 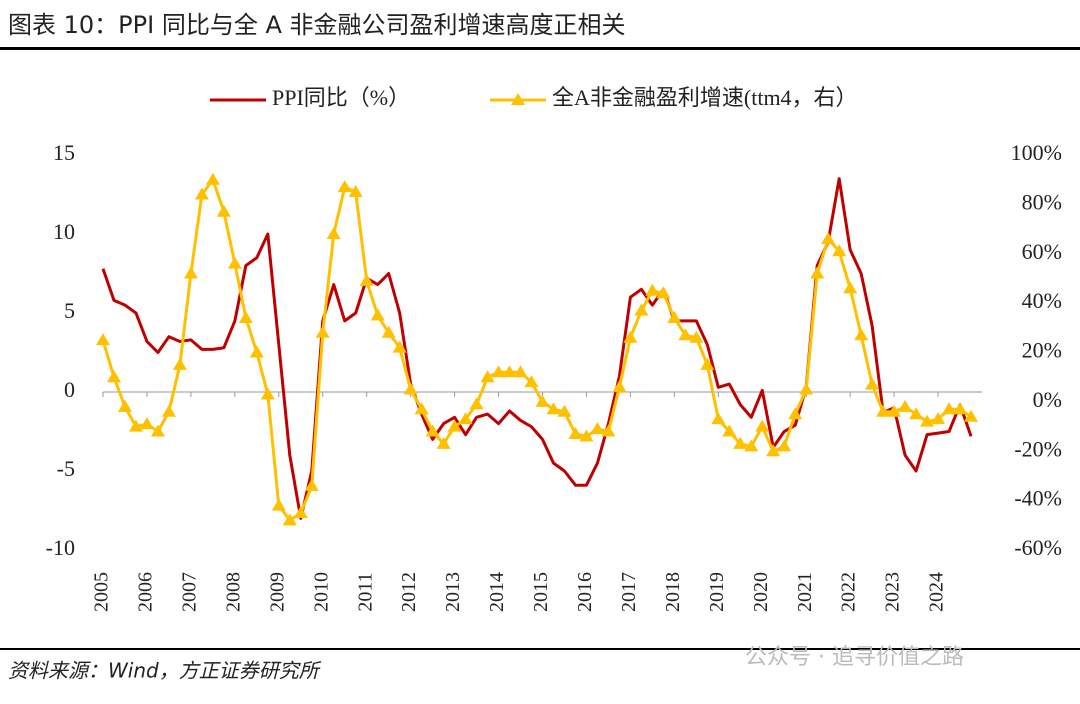 I want to click on x-tick-label: 2020, so click(x=761, y=592).